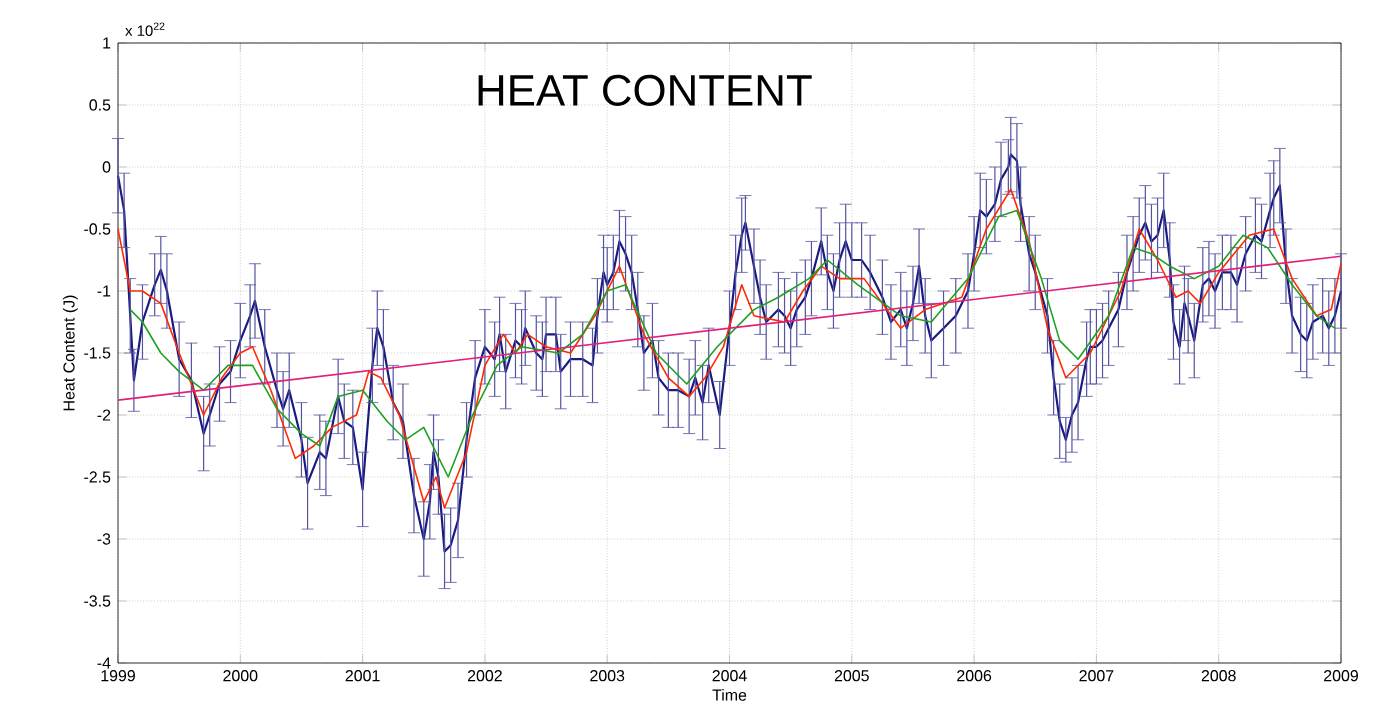 The height and width of the screenshot is (712, 1375). I want to click on x-tick-label: 2003, so click(607, 676).